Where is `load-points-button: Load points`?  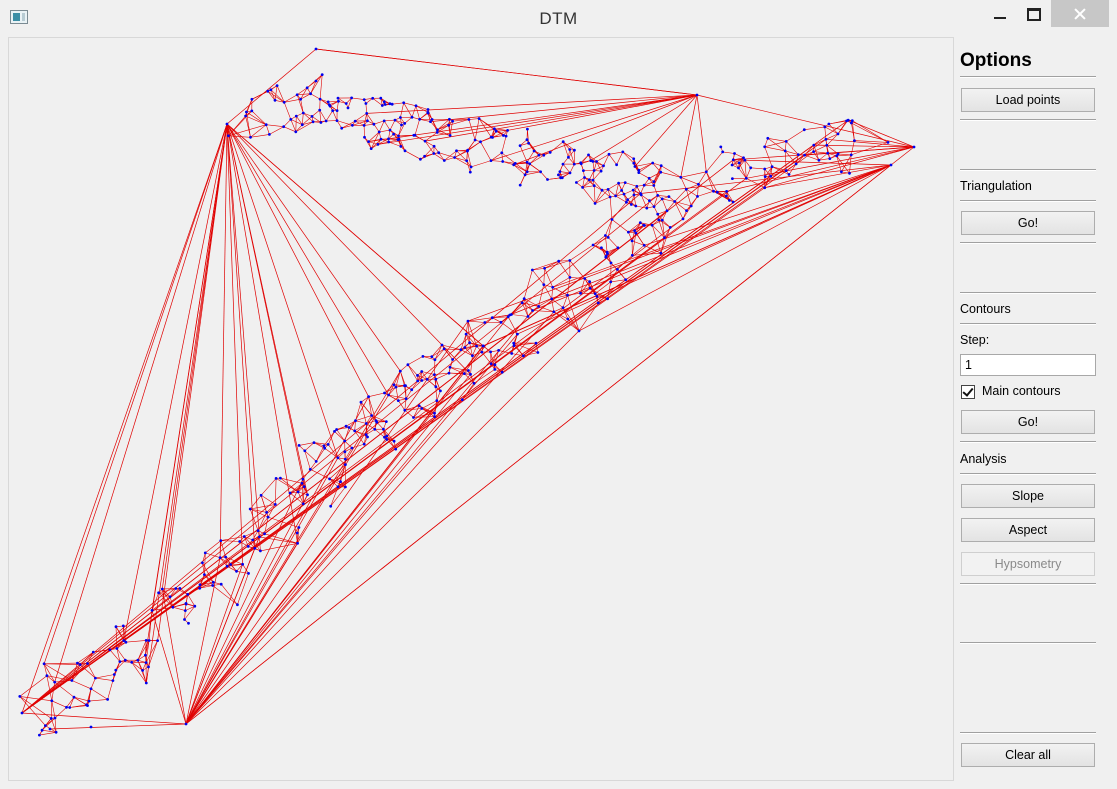
load-points-button: Load points is located at coordinates (1028, 100).